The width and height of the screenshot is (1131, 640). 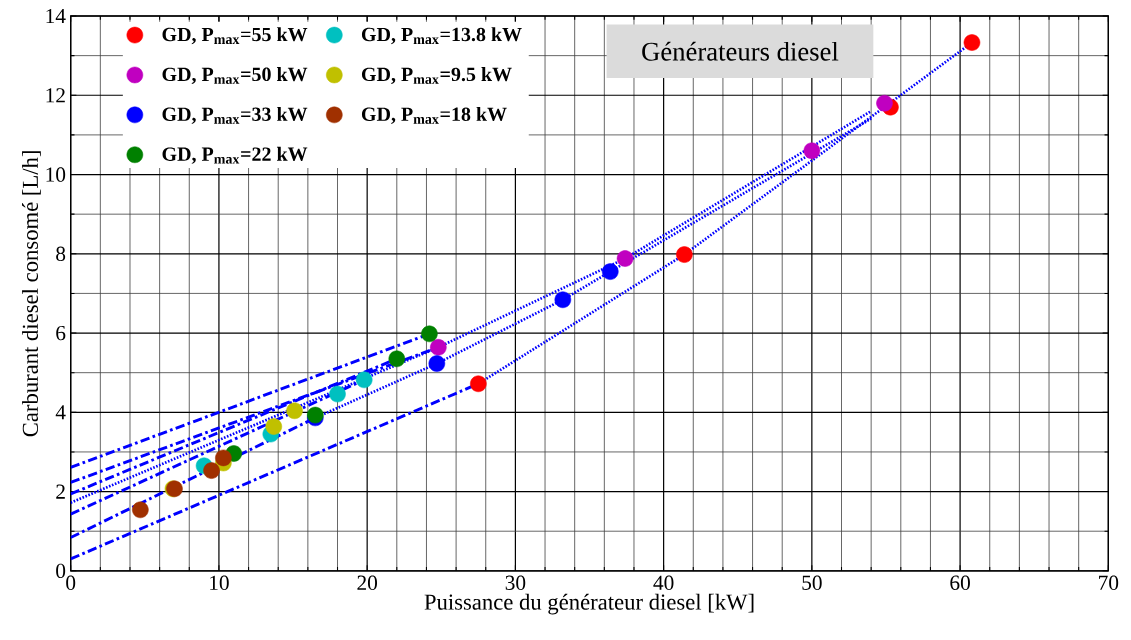 I want to click on legend-label: GD, P$_{max}$=50 kW, so click(x=235, y=75).